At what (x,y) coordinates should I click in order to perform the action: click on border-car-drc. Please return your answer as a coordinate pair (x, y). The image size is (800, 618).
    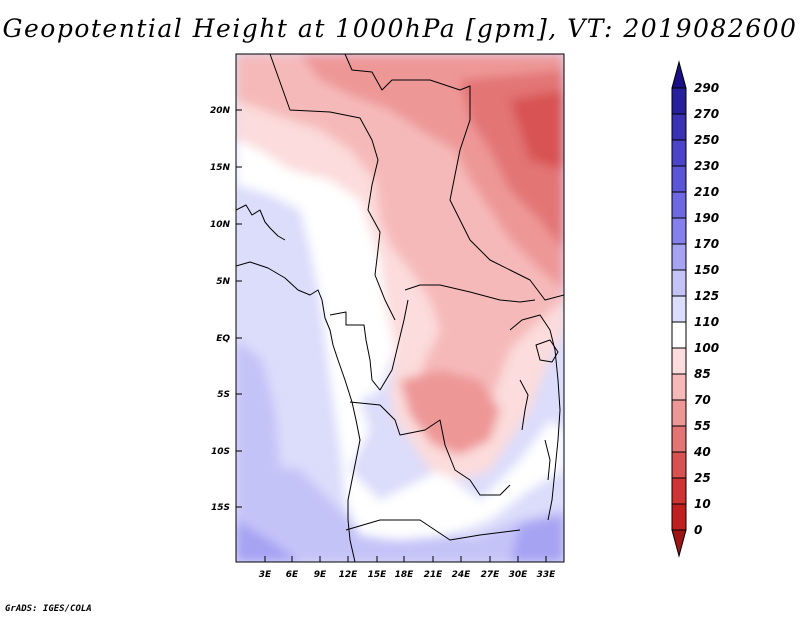
    Looking at the image, I should click on (470, 293).